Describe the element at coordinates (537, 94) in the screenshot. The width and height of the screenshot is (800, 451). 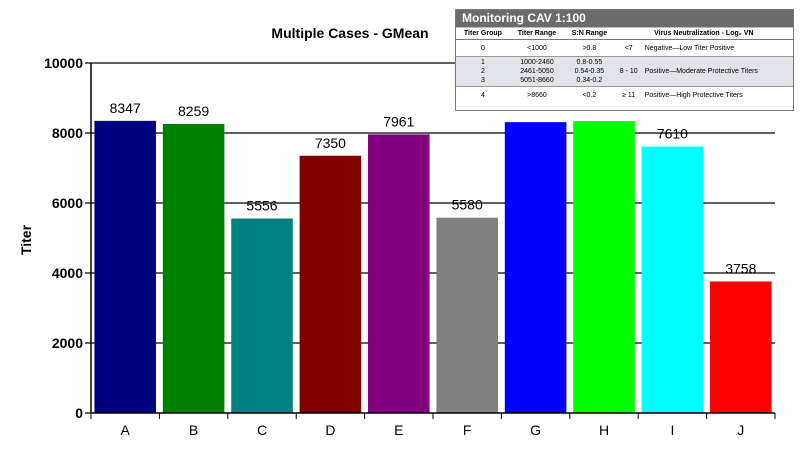
I see `cell-range: >8660` at that location.